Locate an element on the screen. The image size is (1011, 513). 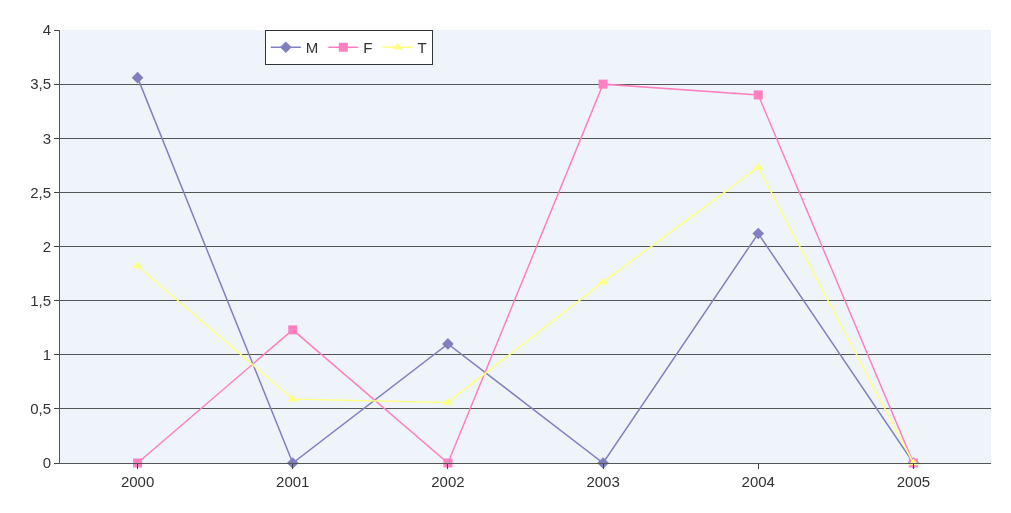
y-tick-label: 1 is located at coordinates (46, 354).